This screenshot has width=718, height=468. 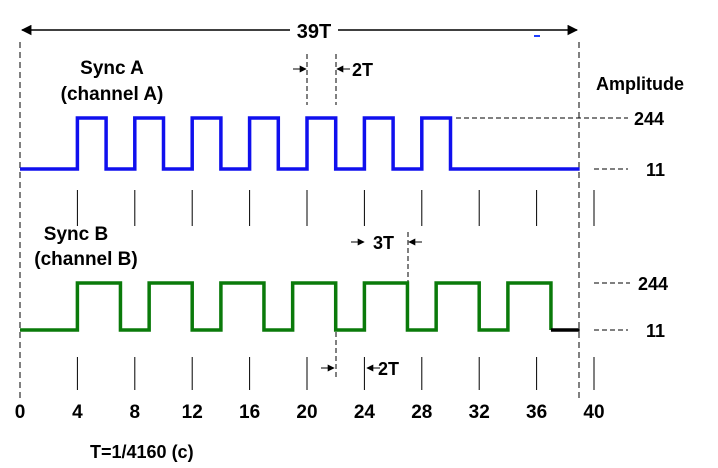 I want to click on time-tick-label: 4, so click(x=77, y=412).